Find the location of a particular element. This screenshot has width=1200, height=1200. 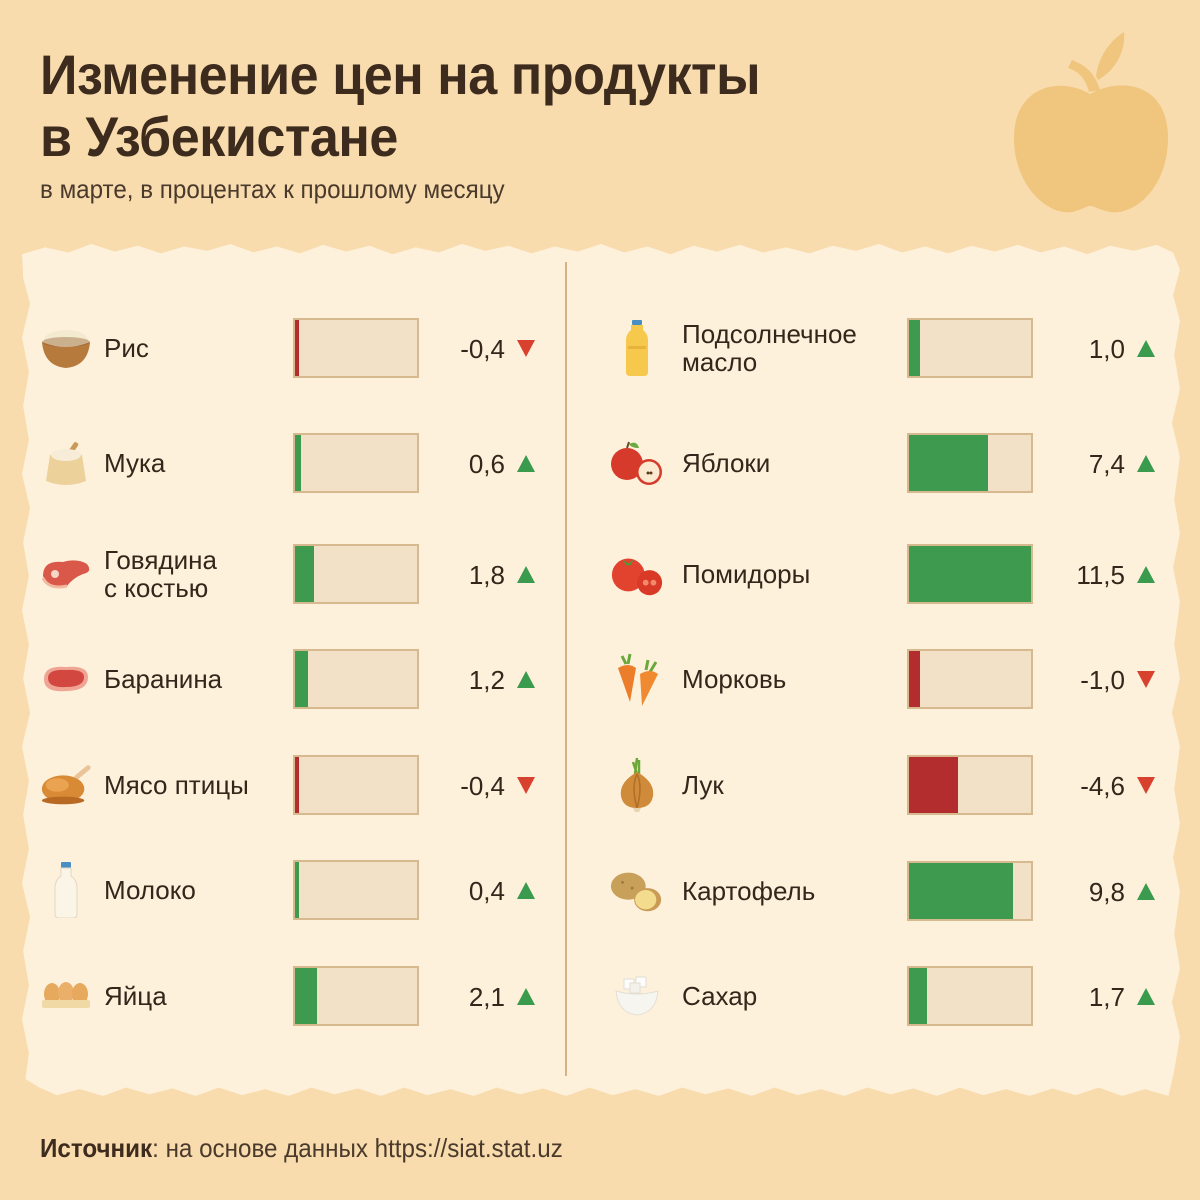

beef-steak-icon is located at coordinates (66, 574).